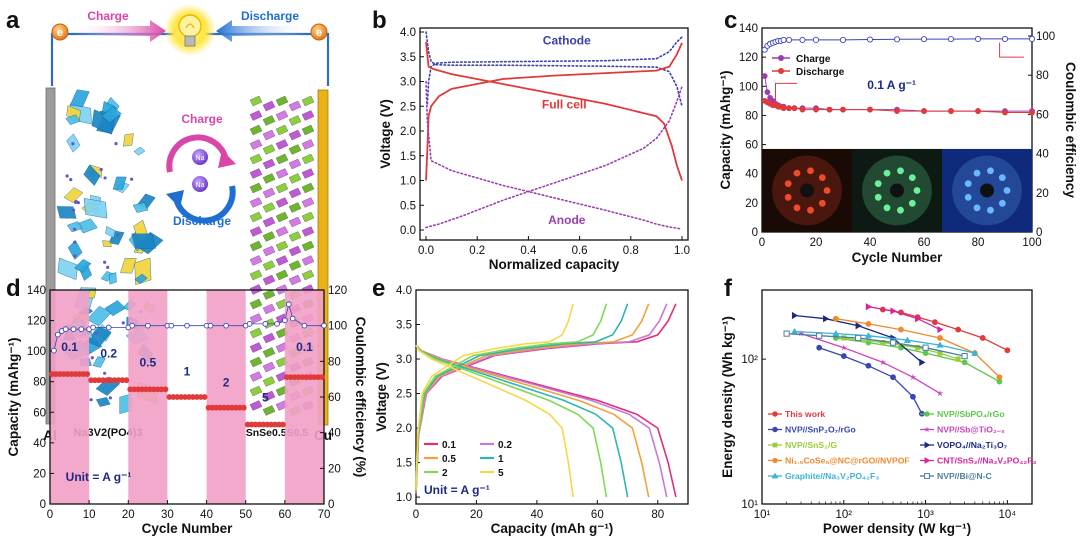 The height and width of the screenshot is (546, 1080). Describe the element at coordinates (39, 444) in the screenshot. I see `y-tick-label: 40` at that location.